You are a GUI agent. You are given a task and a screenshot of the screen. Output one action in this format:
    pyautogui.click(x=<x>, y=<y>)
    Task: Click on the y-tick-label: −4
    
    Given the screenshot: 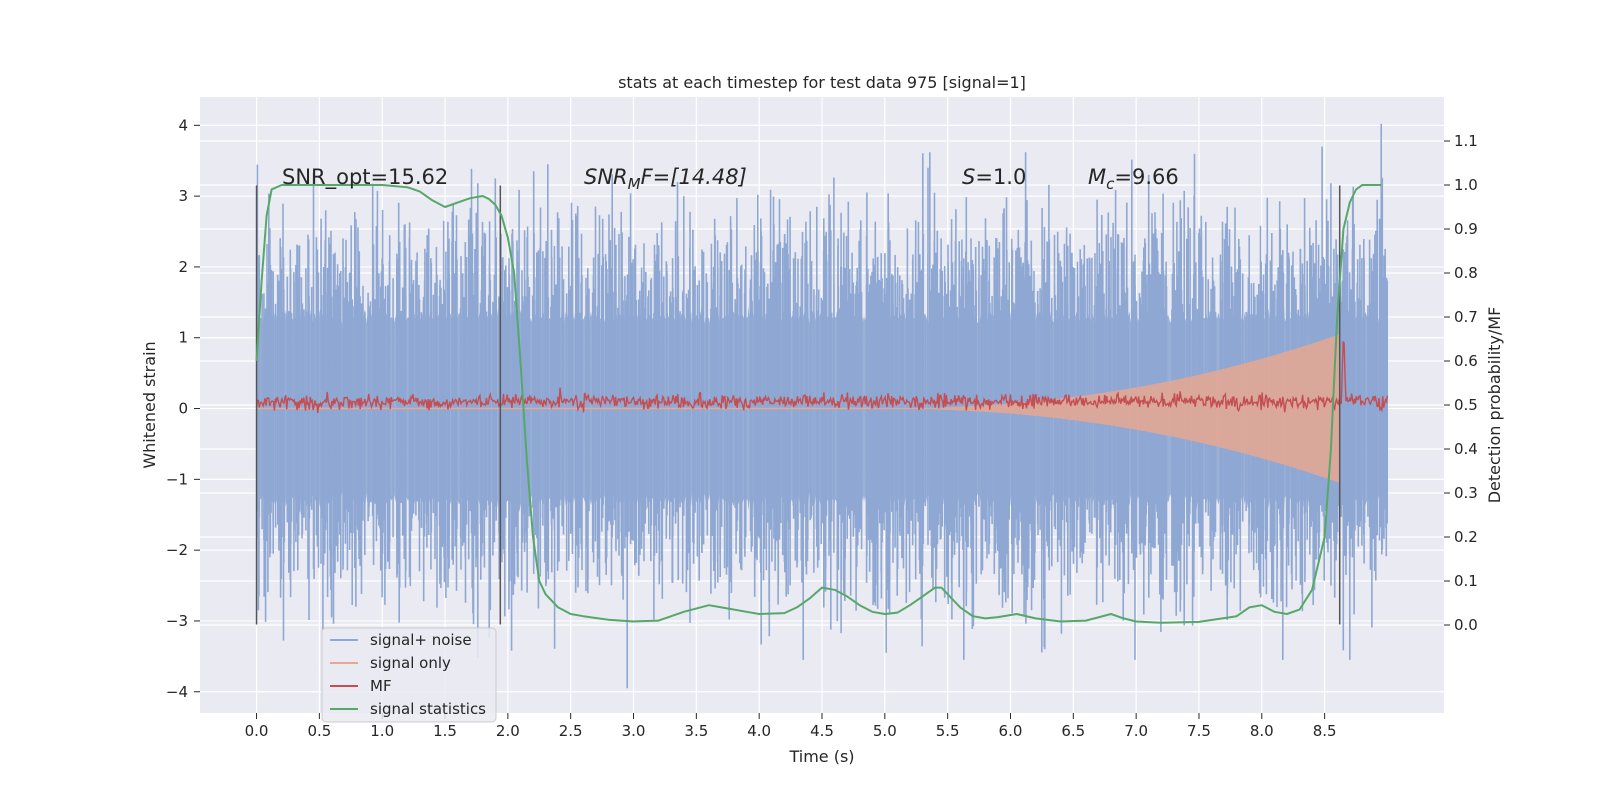 What is the action you would take?
    pyautogui.click(x=177, y=692)
    